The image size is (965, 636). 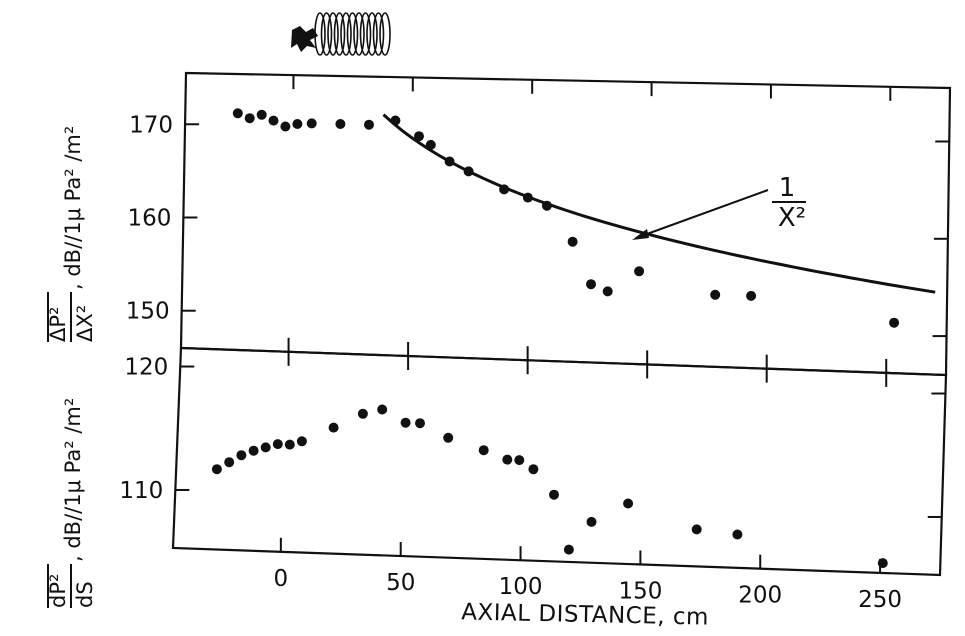 What do you see at coordinates (281, 579) in the screenshot?
I see `x-tick-label: 0` at bounding box center [281, 579].